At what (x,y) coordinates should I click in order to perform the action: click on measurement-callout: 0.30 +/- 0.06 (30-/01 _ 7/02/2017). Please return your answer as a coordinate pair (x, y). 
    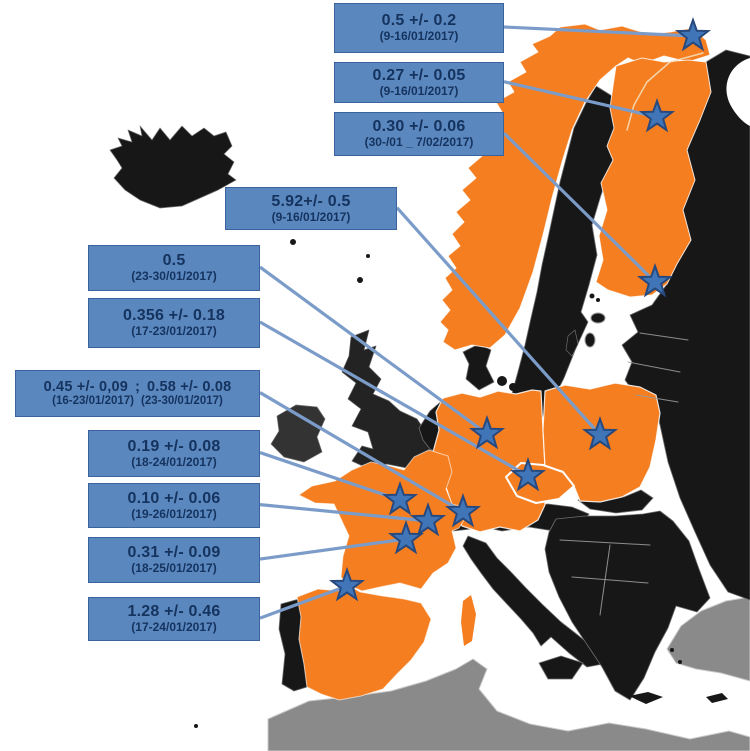
    Looking at the image, I should click on (419, 134).